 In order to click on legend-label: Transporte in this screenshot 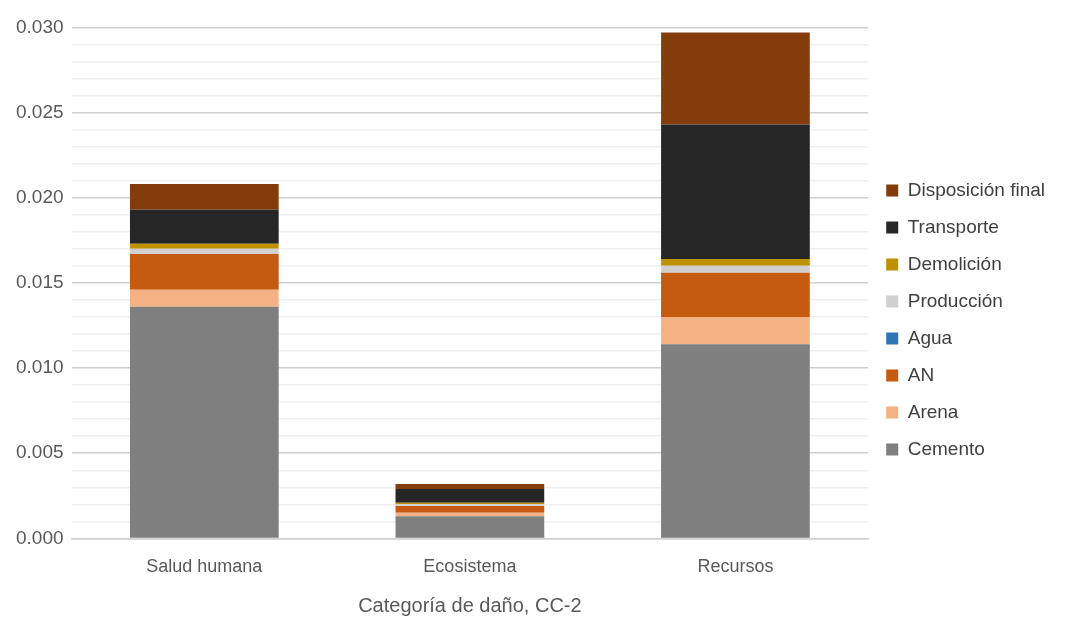, I will do `click(953, 226)`.